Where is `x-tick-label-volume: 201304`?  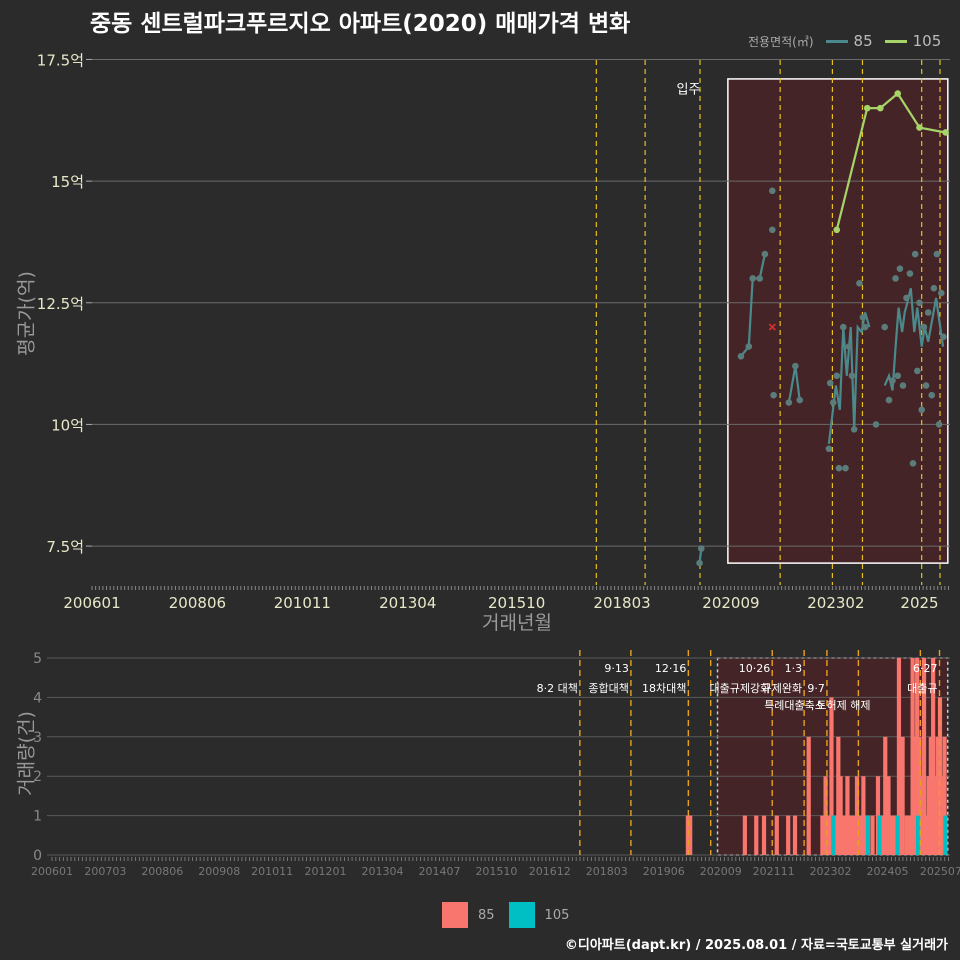 x-tick-label-volume: 201304 is located at coordinates (382, 871).